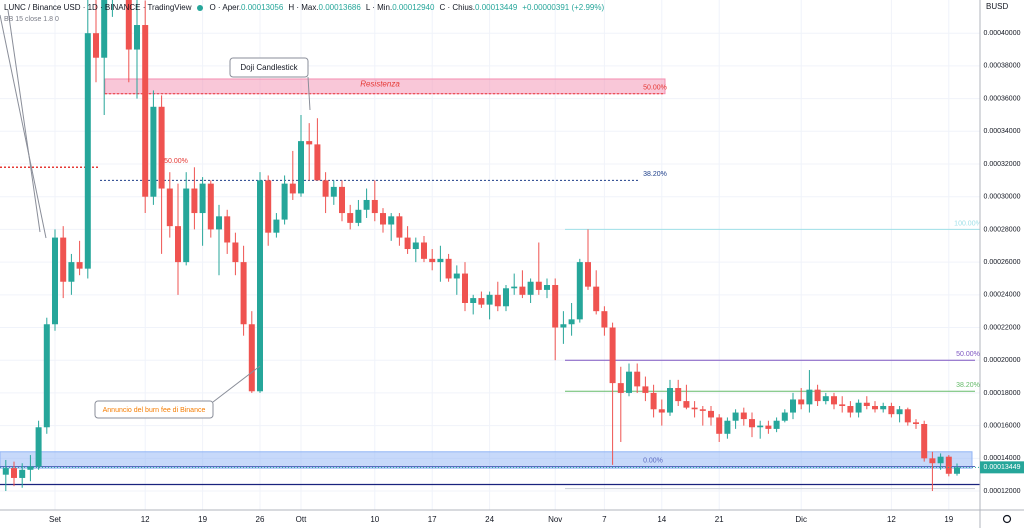 Image resolution: width=1024 pixels, height=528 pixels. Describe the element at coordinates (719, 519) in the screenshot. I see `x-tick-label: 21` at that location.